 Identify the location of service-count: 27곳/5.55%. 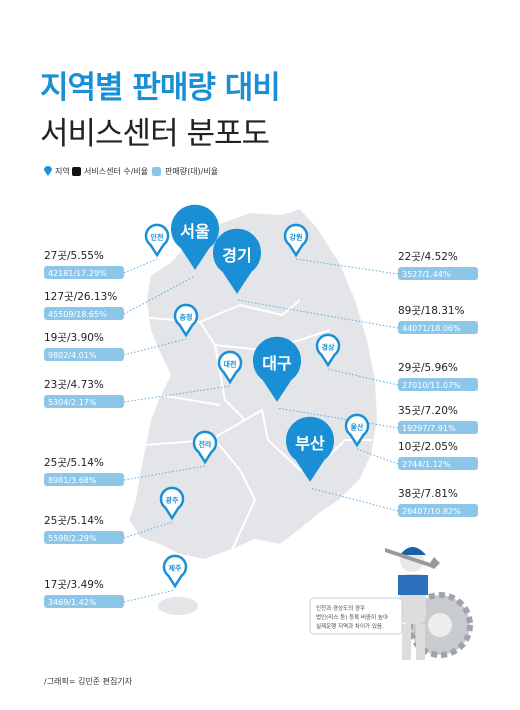
(74, 256).